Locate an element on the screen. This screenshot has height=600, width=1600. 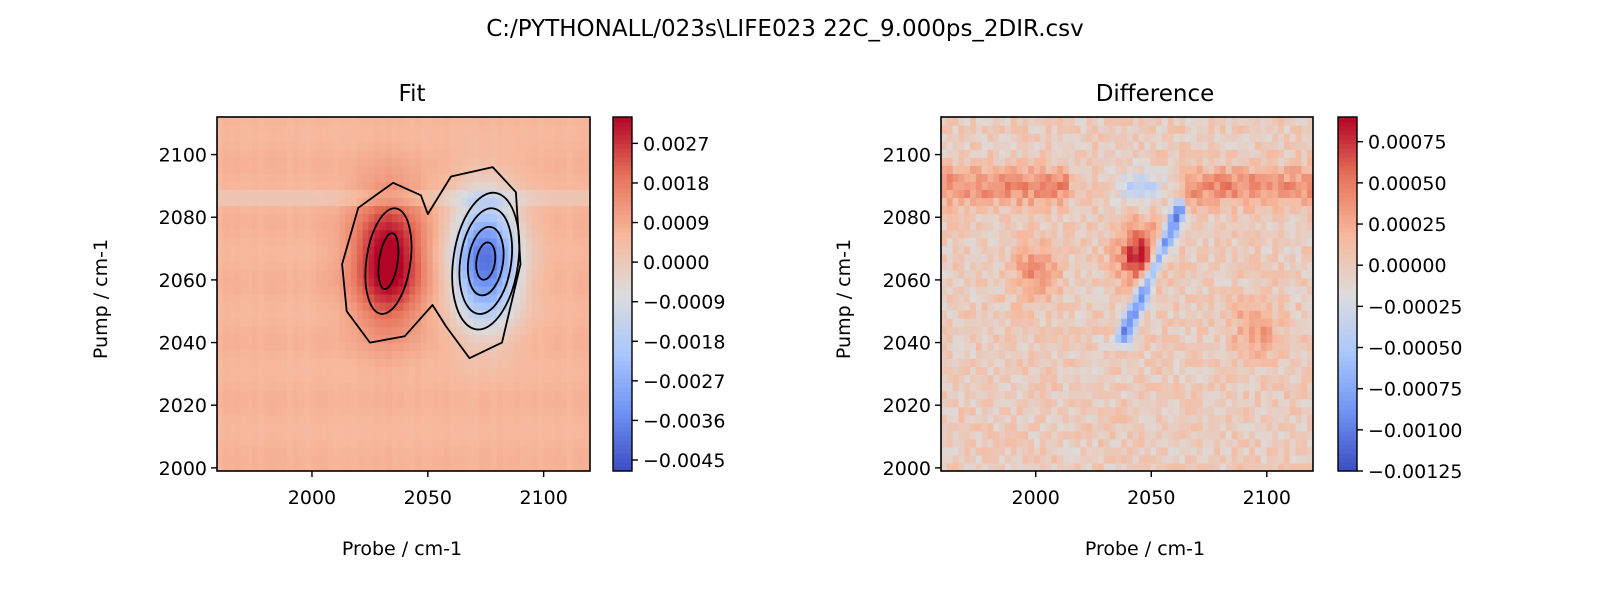
colorbar-segment is located at coordinates (622, 314).